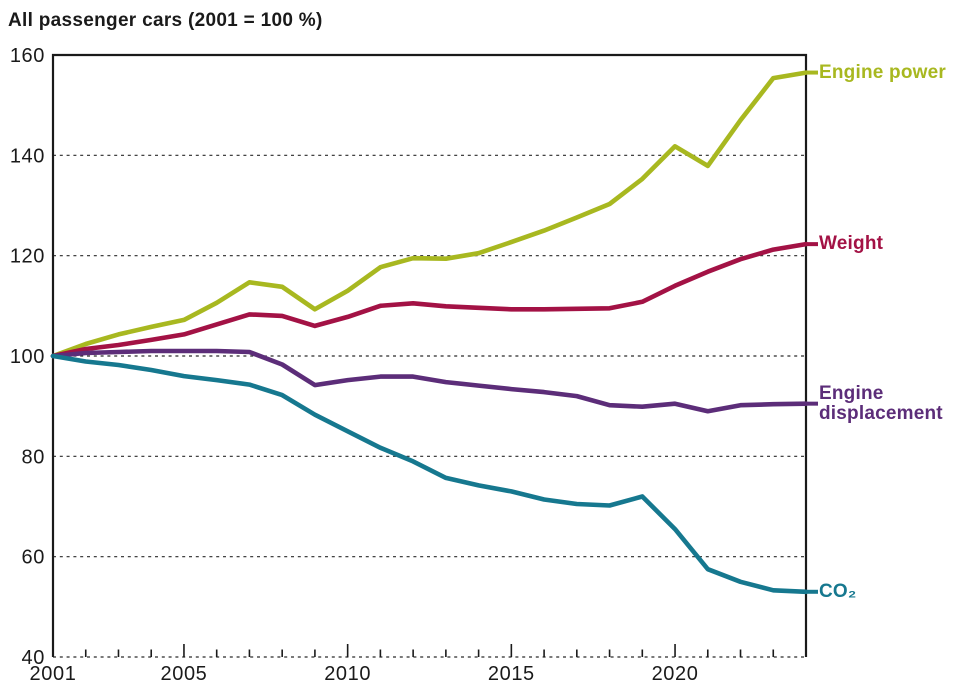  Describe the element at coordinates (851, 243) in the screenshot. I see `legend-label-weight: Weight` at that location.